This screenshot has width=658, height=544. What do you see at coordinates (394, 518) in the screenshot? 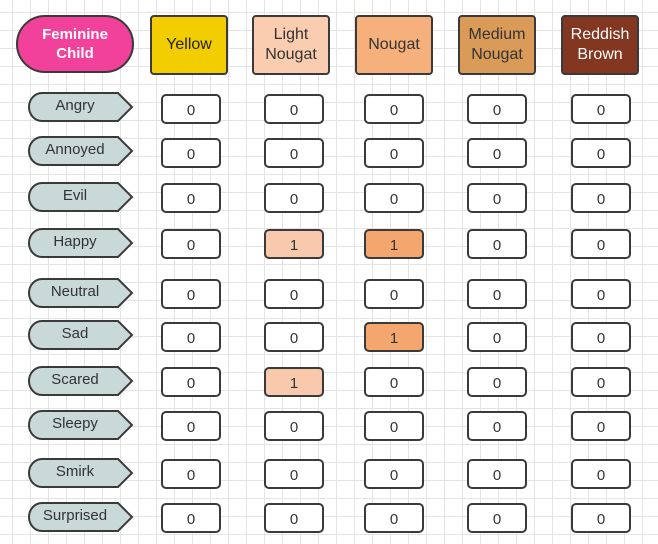
I see `count-cell-surprised-nougat: 0` at bounding box center [394, 518].